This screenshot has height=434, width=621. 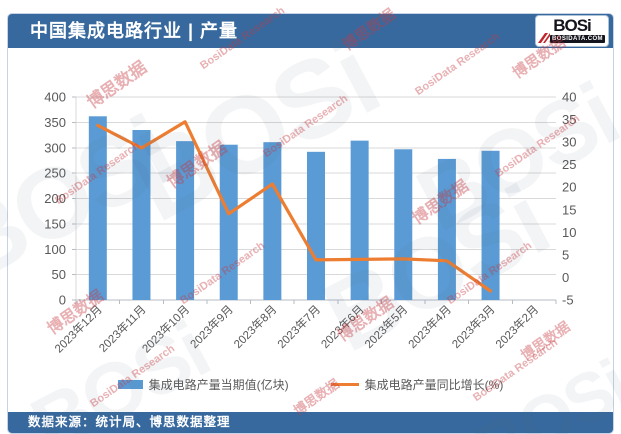 What do you see at coordinates (310, 31) in the screenshot?
I see `header-bar: 中国集成电路行业 | 产量 BOSi BOSIDATA.COM` at bounding box center [310, 31].